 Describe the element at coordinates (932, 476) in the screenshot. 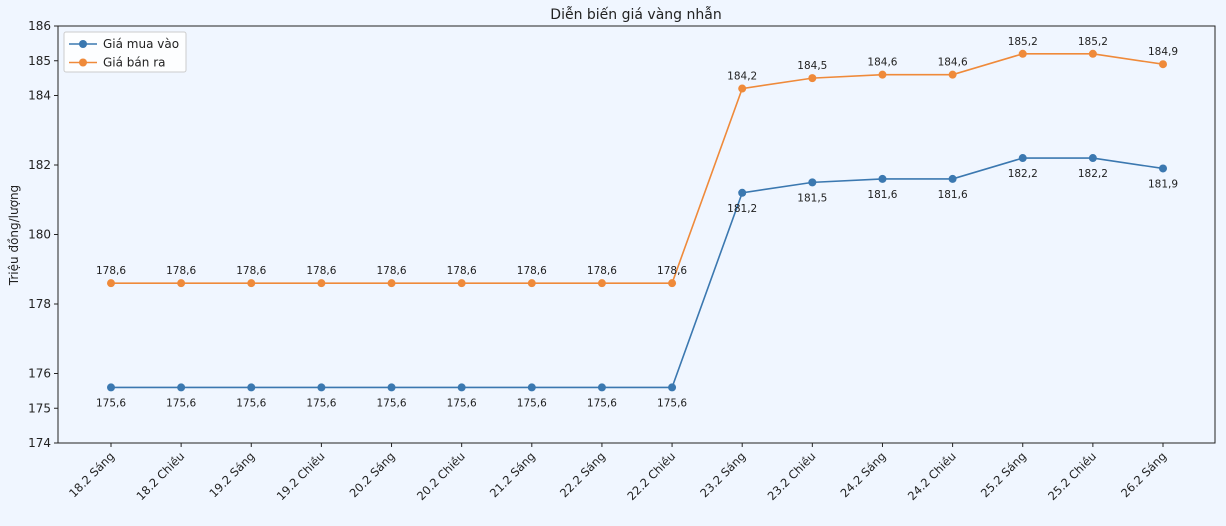

I see `x-tick-label: 24.2 Chiều` at that location.